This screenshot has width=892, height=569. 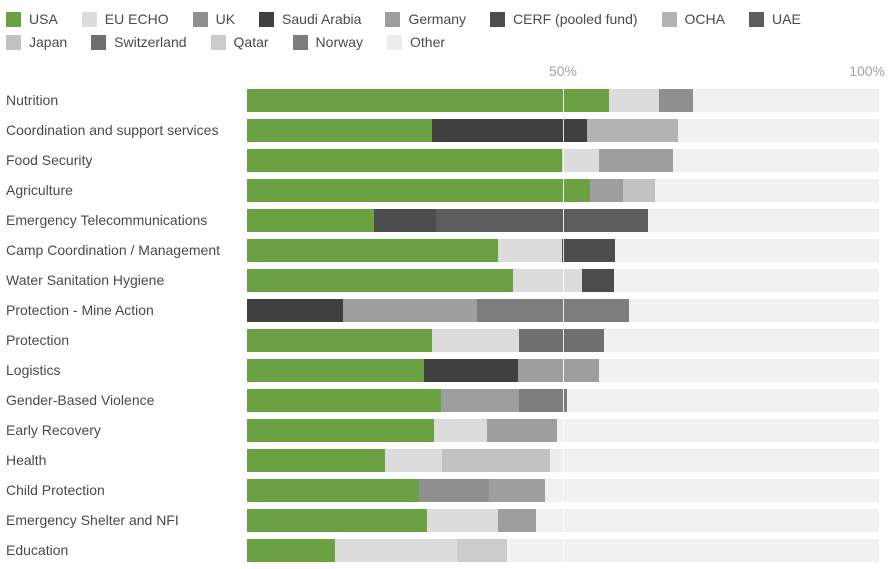 I want to click on chart-row-coordination-and-support-services: Coordination and support services, so click(x=446, y=130).